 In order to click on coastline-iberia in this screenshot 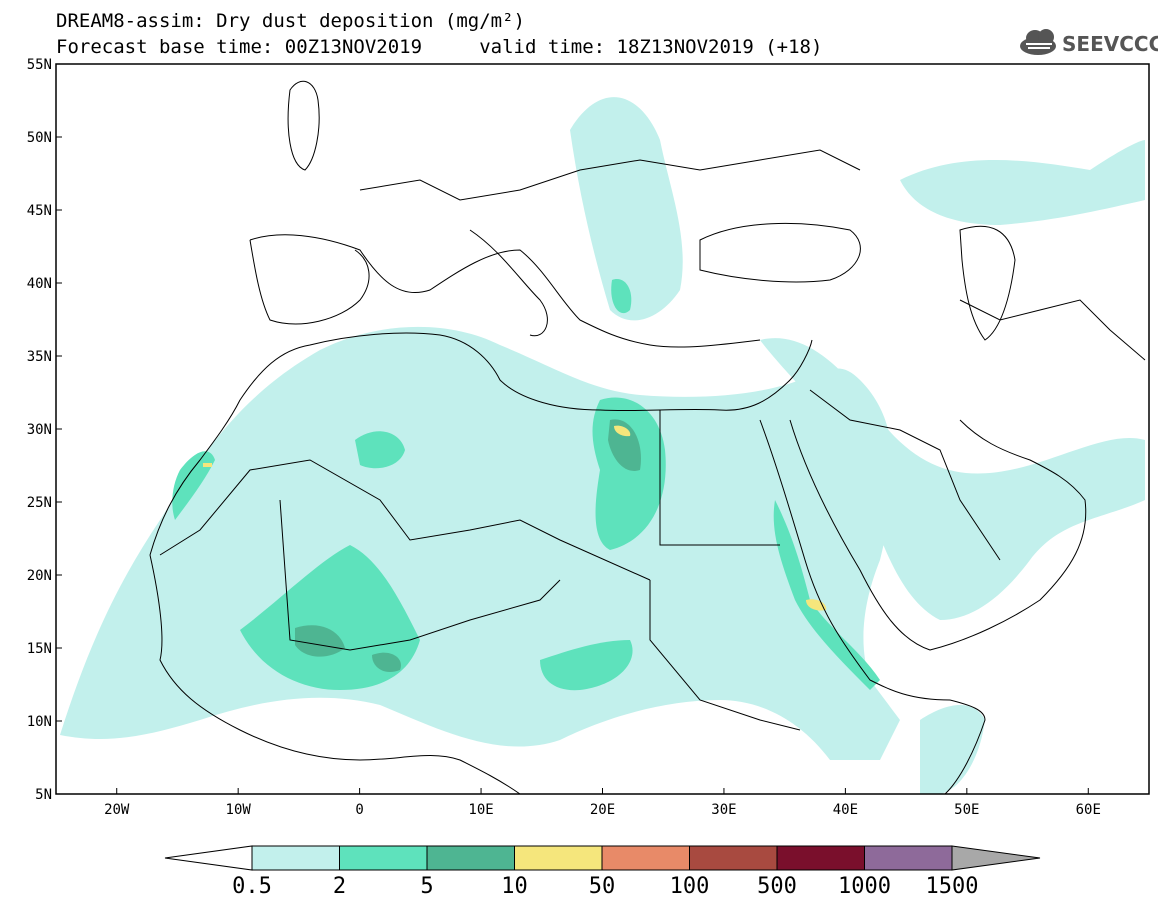, I will do `click(309, 282)`.